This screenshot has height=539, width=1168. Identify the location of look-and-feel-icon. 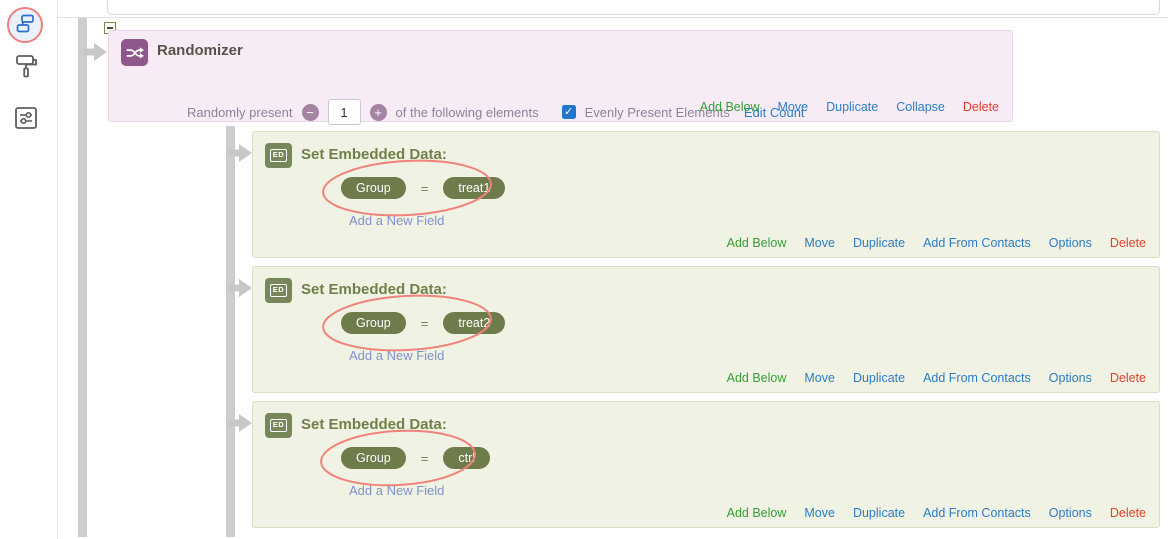
(26, 70).